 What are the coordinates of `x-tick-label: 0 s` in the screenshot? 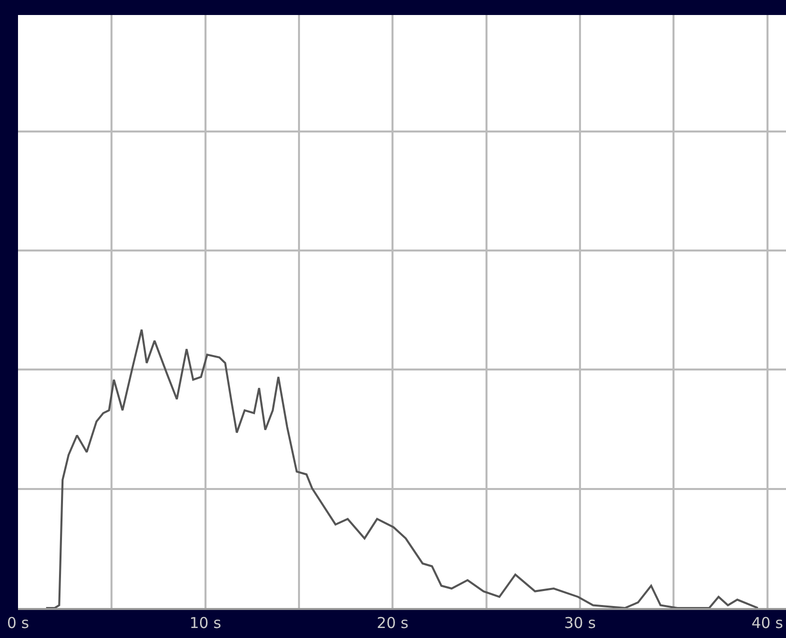 It's located at (18, 623).